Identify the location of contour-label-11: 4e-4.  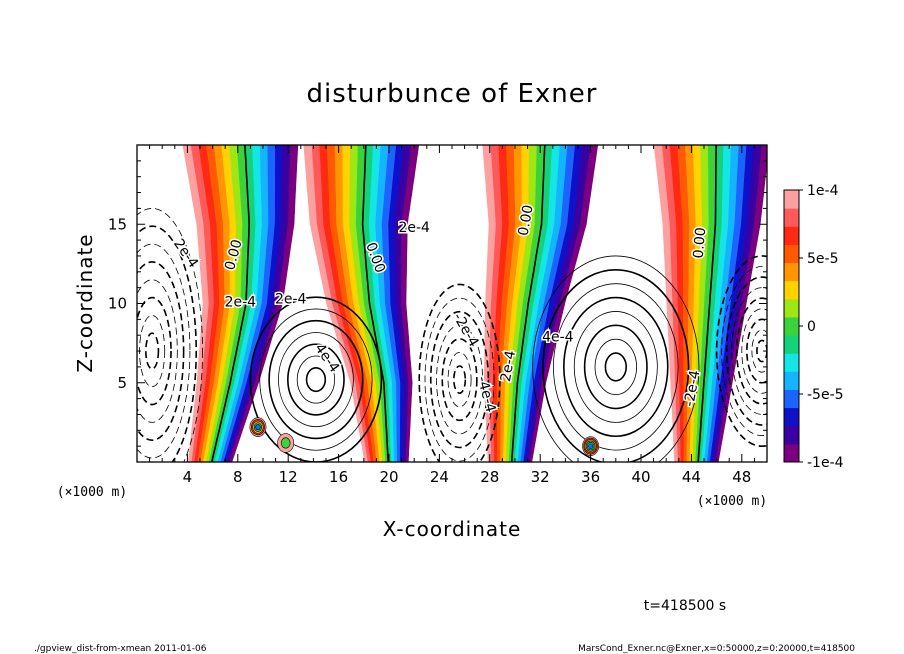
(558, 338).